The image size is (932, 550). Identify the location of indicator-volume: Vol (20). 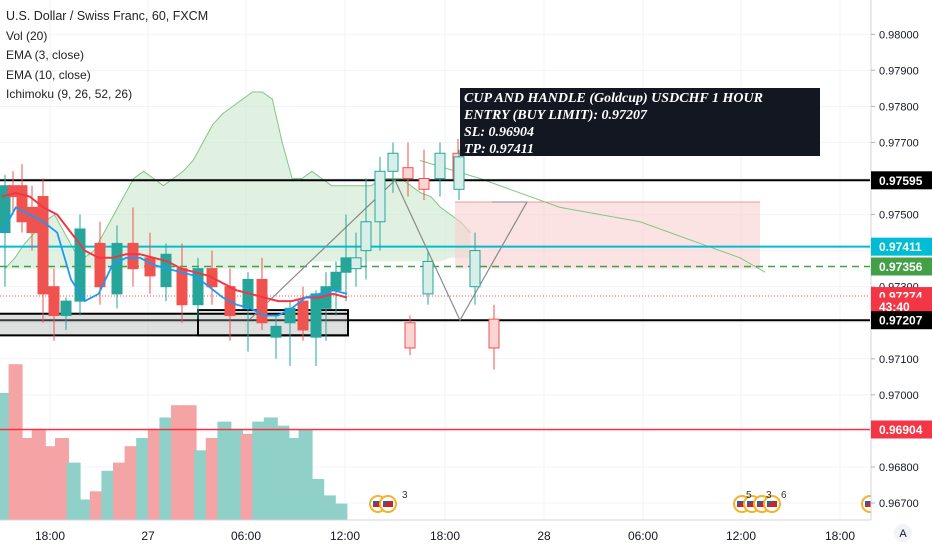
(27, 35).